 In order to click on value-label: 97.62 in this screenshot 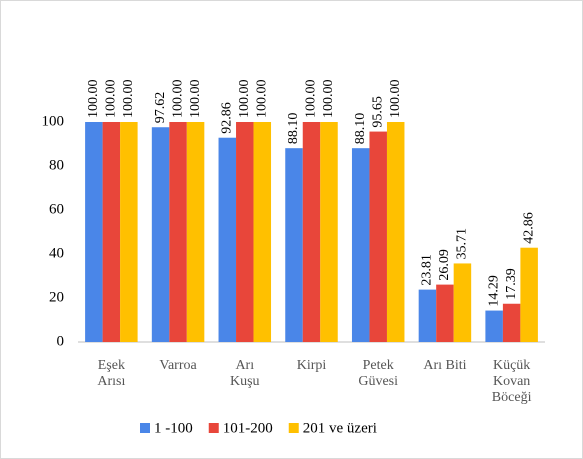, I will do `click(160, 108)`.